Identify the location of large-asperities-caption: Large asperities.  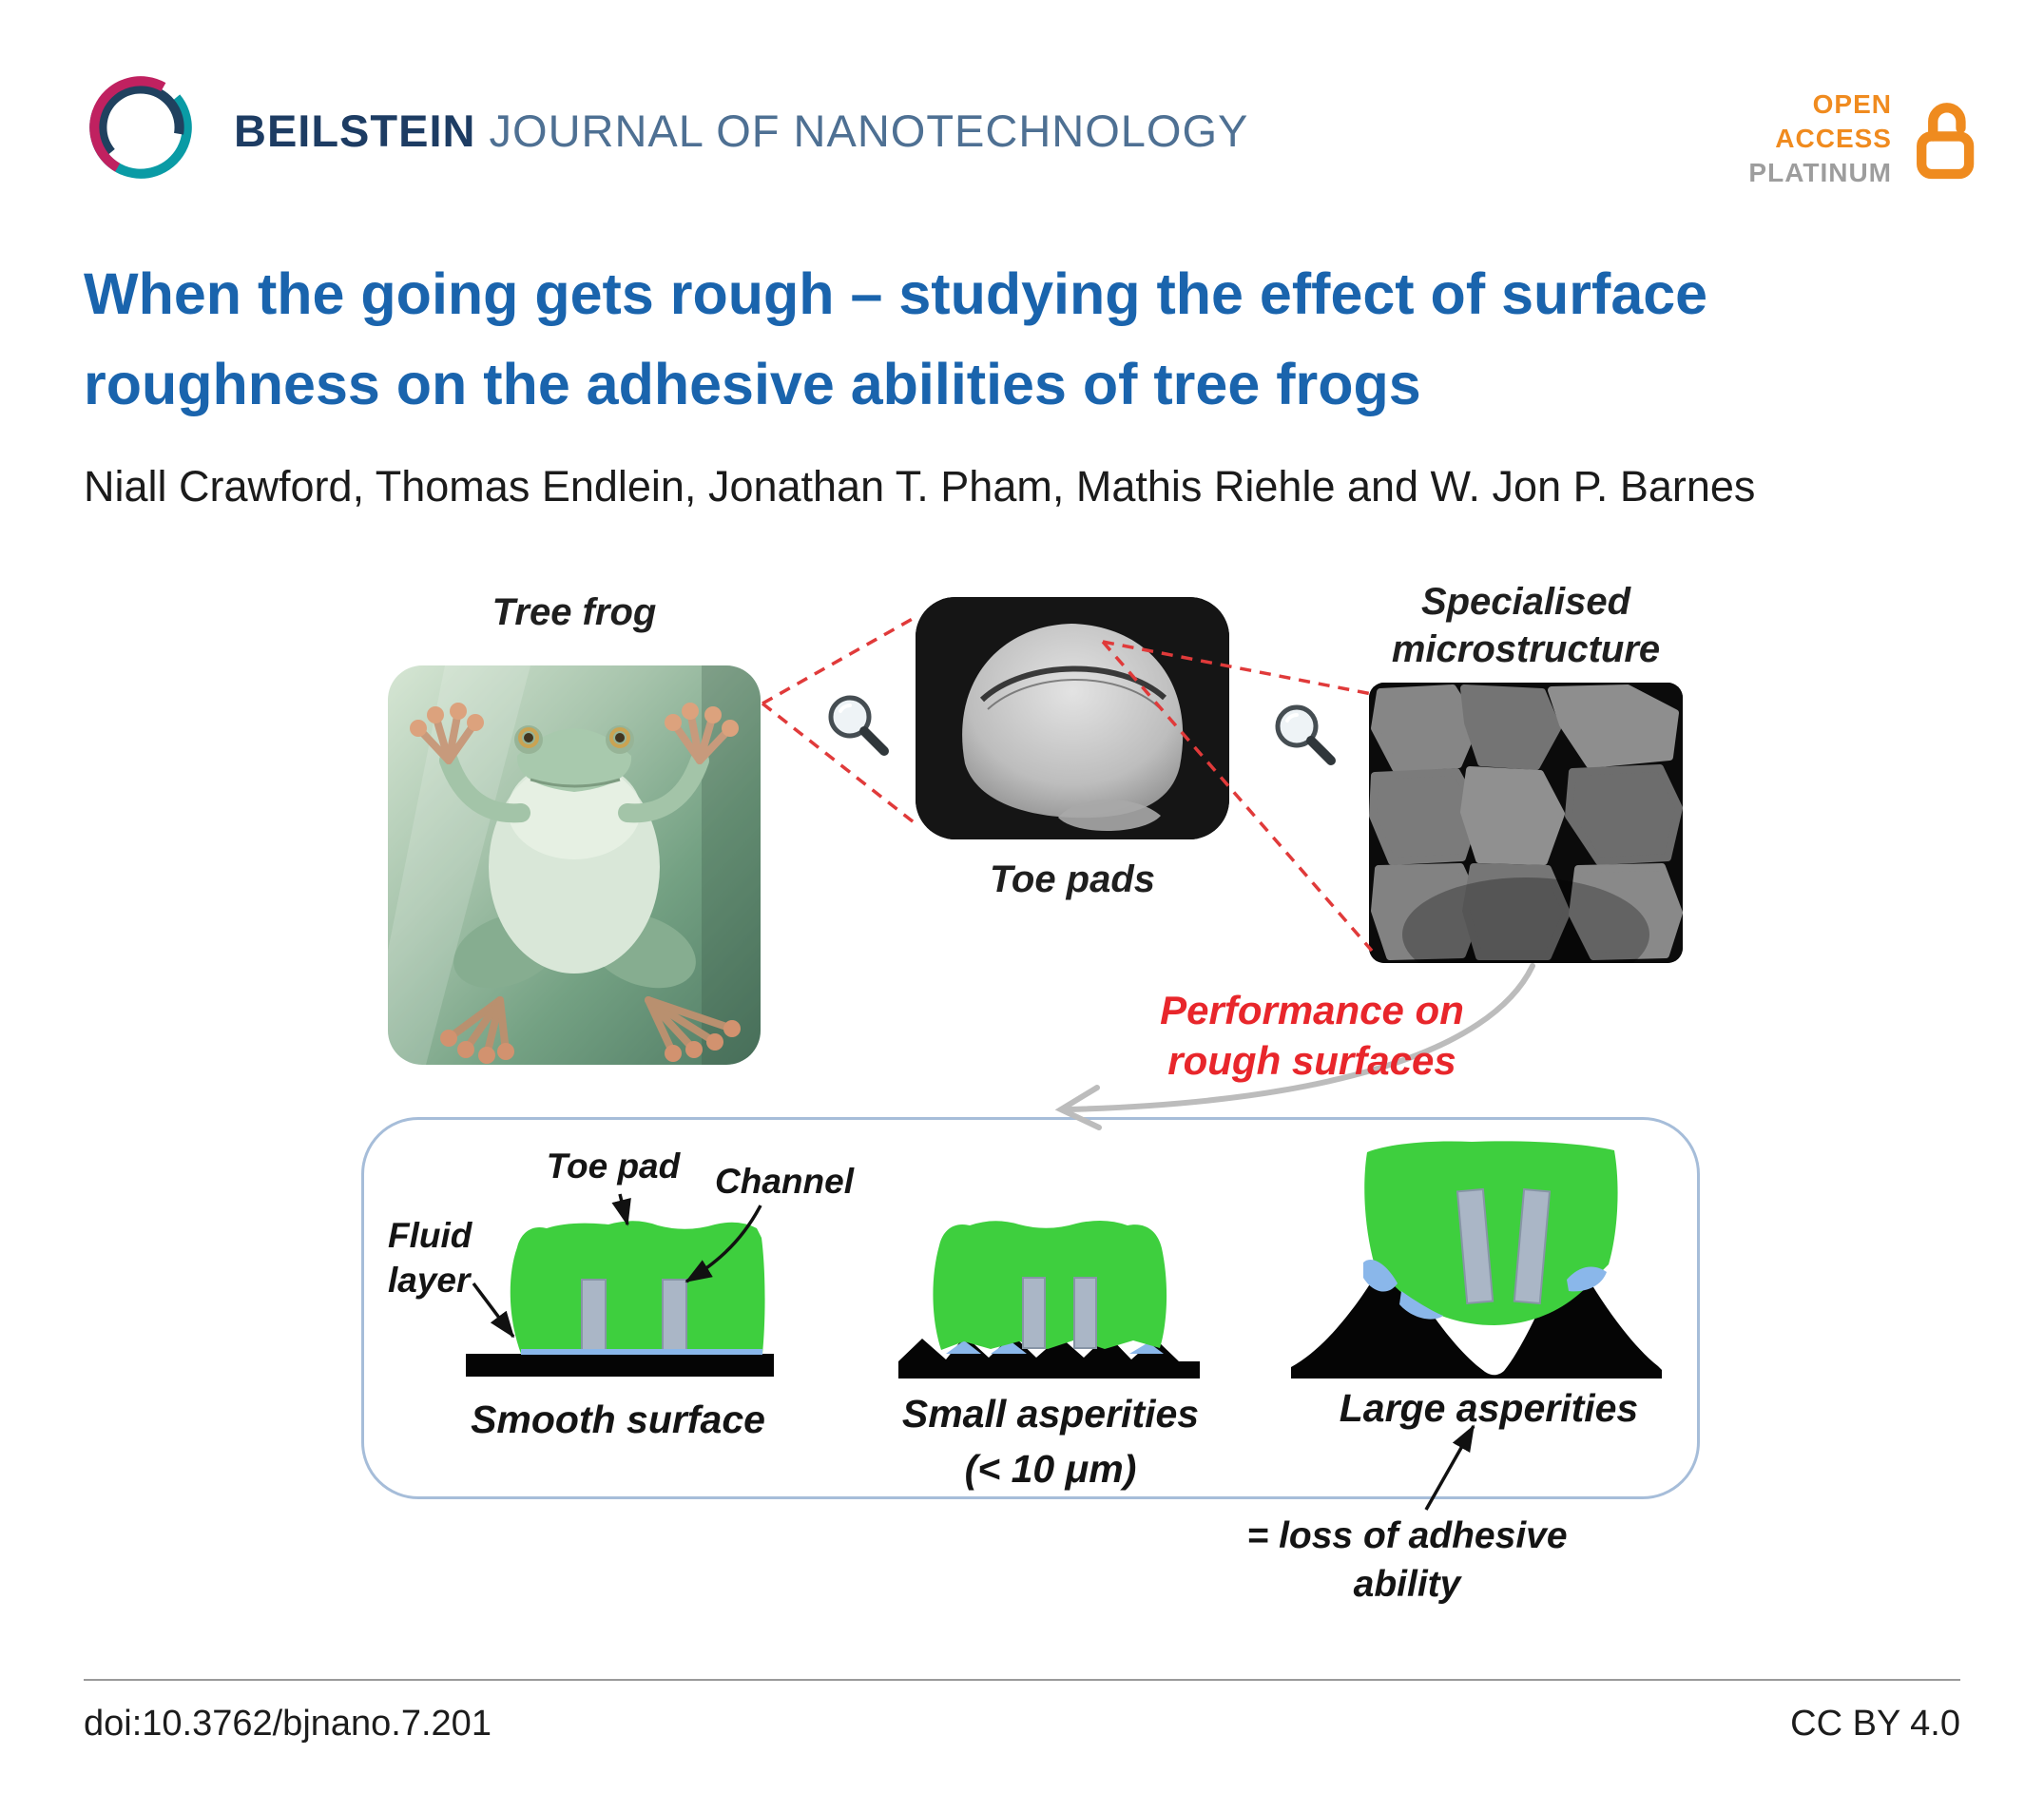
(1489, 1408).